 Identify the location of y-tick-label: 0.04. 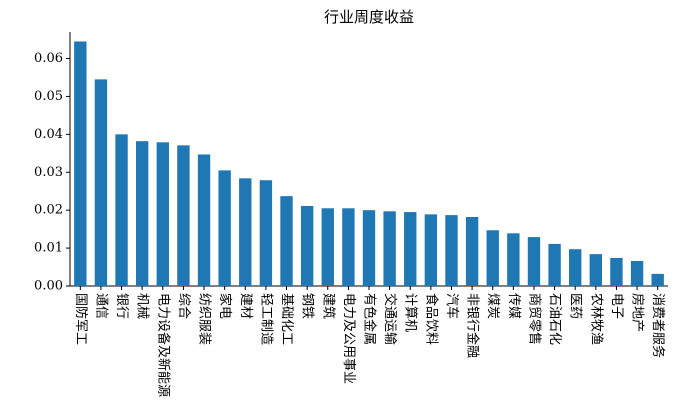
(48, 134).